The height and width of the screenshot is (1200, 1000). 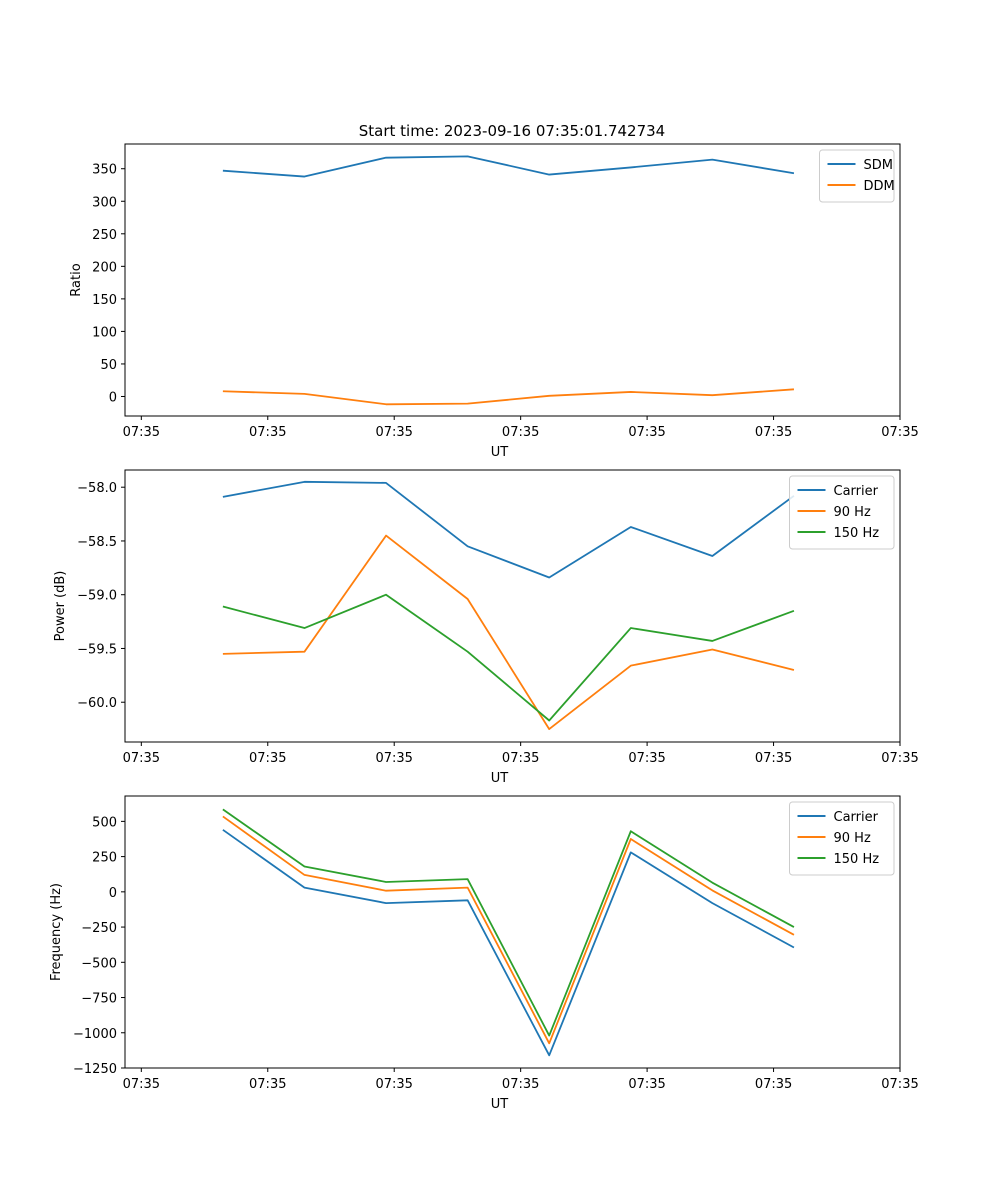 What do you see at coordinates (508, 166) in the screenshot?
I see `series-line-sdm` at bounding box center [508, 166].